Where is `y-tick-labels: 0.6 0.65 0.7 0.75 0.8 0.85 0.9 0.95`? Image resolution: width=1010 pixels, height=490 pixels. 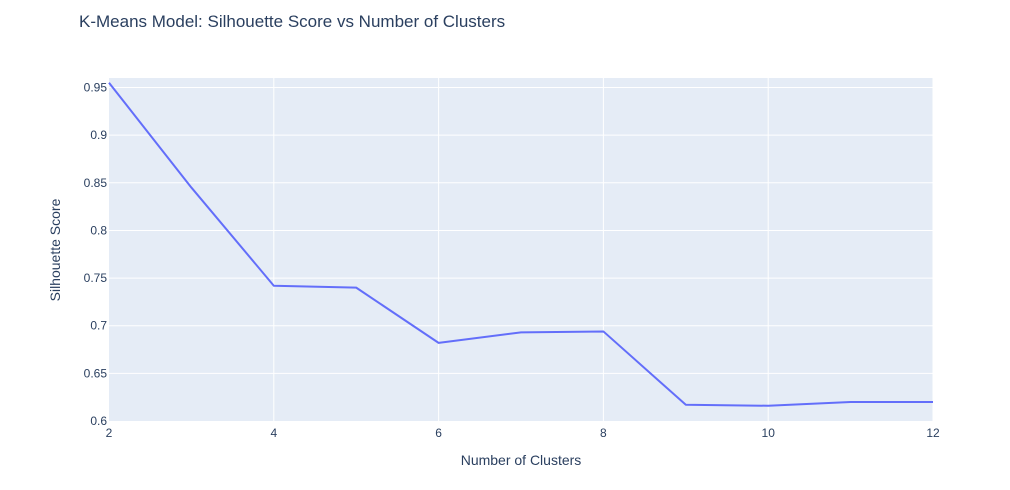
y-tick-labels: 0.6 0.65 0.7 0.75 0.8 0.85 0.9 0.95 is located at coordinates (96, 254).